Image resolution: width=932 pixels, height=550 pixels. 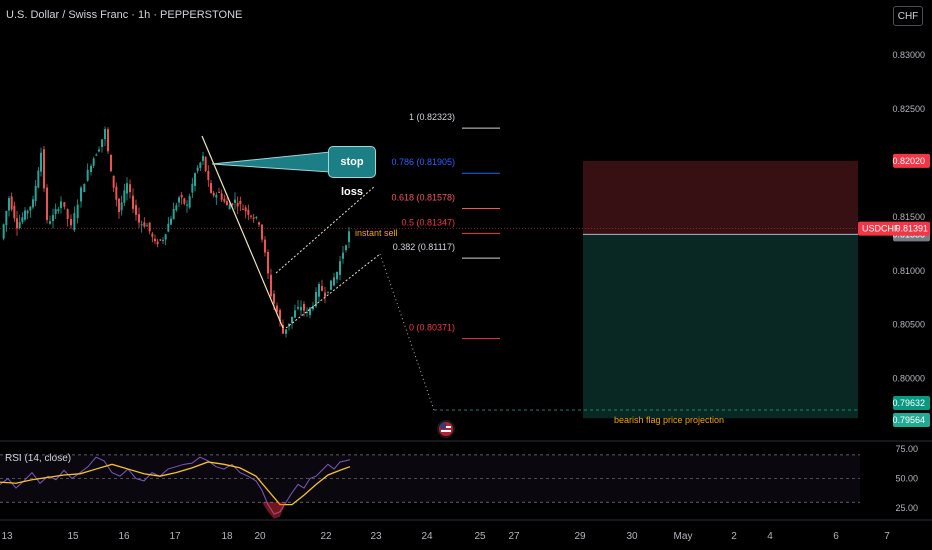 I want to click on stop-zone, so click(x=720, y=197).